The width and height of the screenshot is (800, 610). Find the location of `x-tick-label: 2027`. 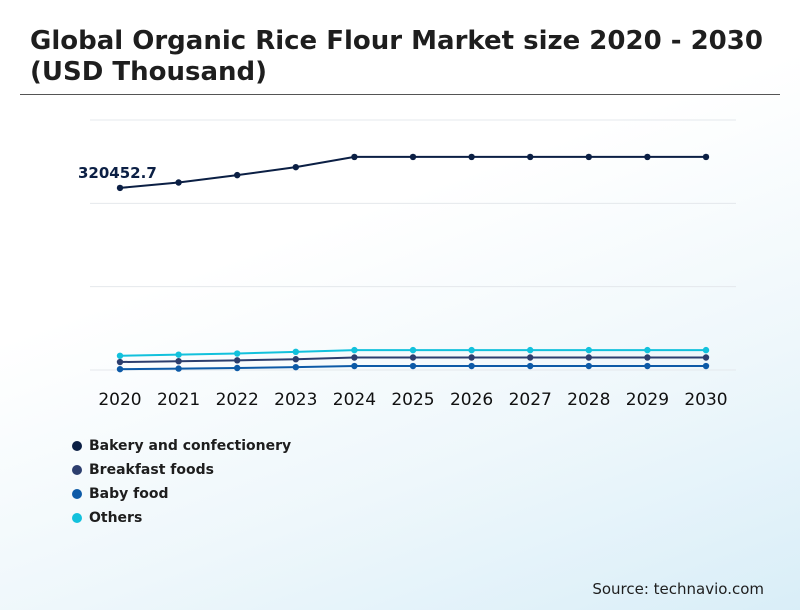

x-tick-label: 2027 is located at coordinates (530, 400).